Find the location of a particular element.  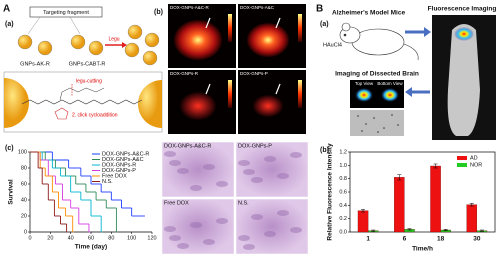

y-tick-label: 0.0 is located at coordinates (343, 232).